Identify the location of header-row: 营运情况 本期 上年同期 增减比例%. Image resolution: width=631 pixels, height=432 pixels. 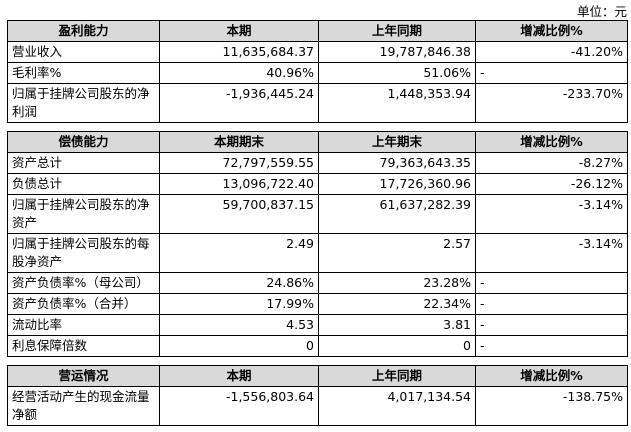
(317, 376).